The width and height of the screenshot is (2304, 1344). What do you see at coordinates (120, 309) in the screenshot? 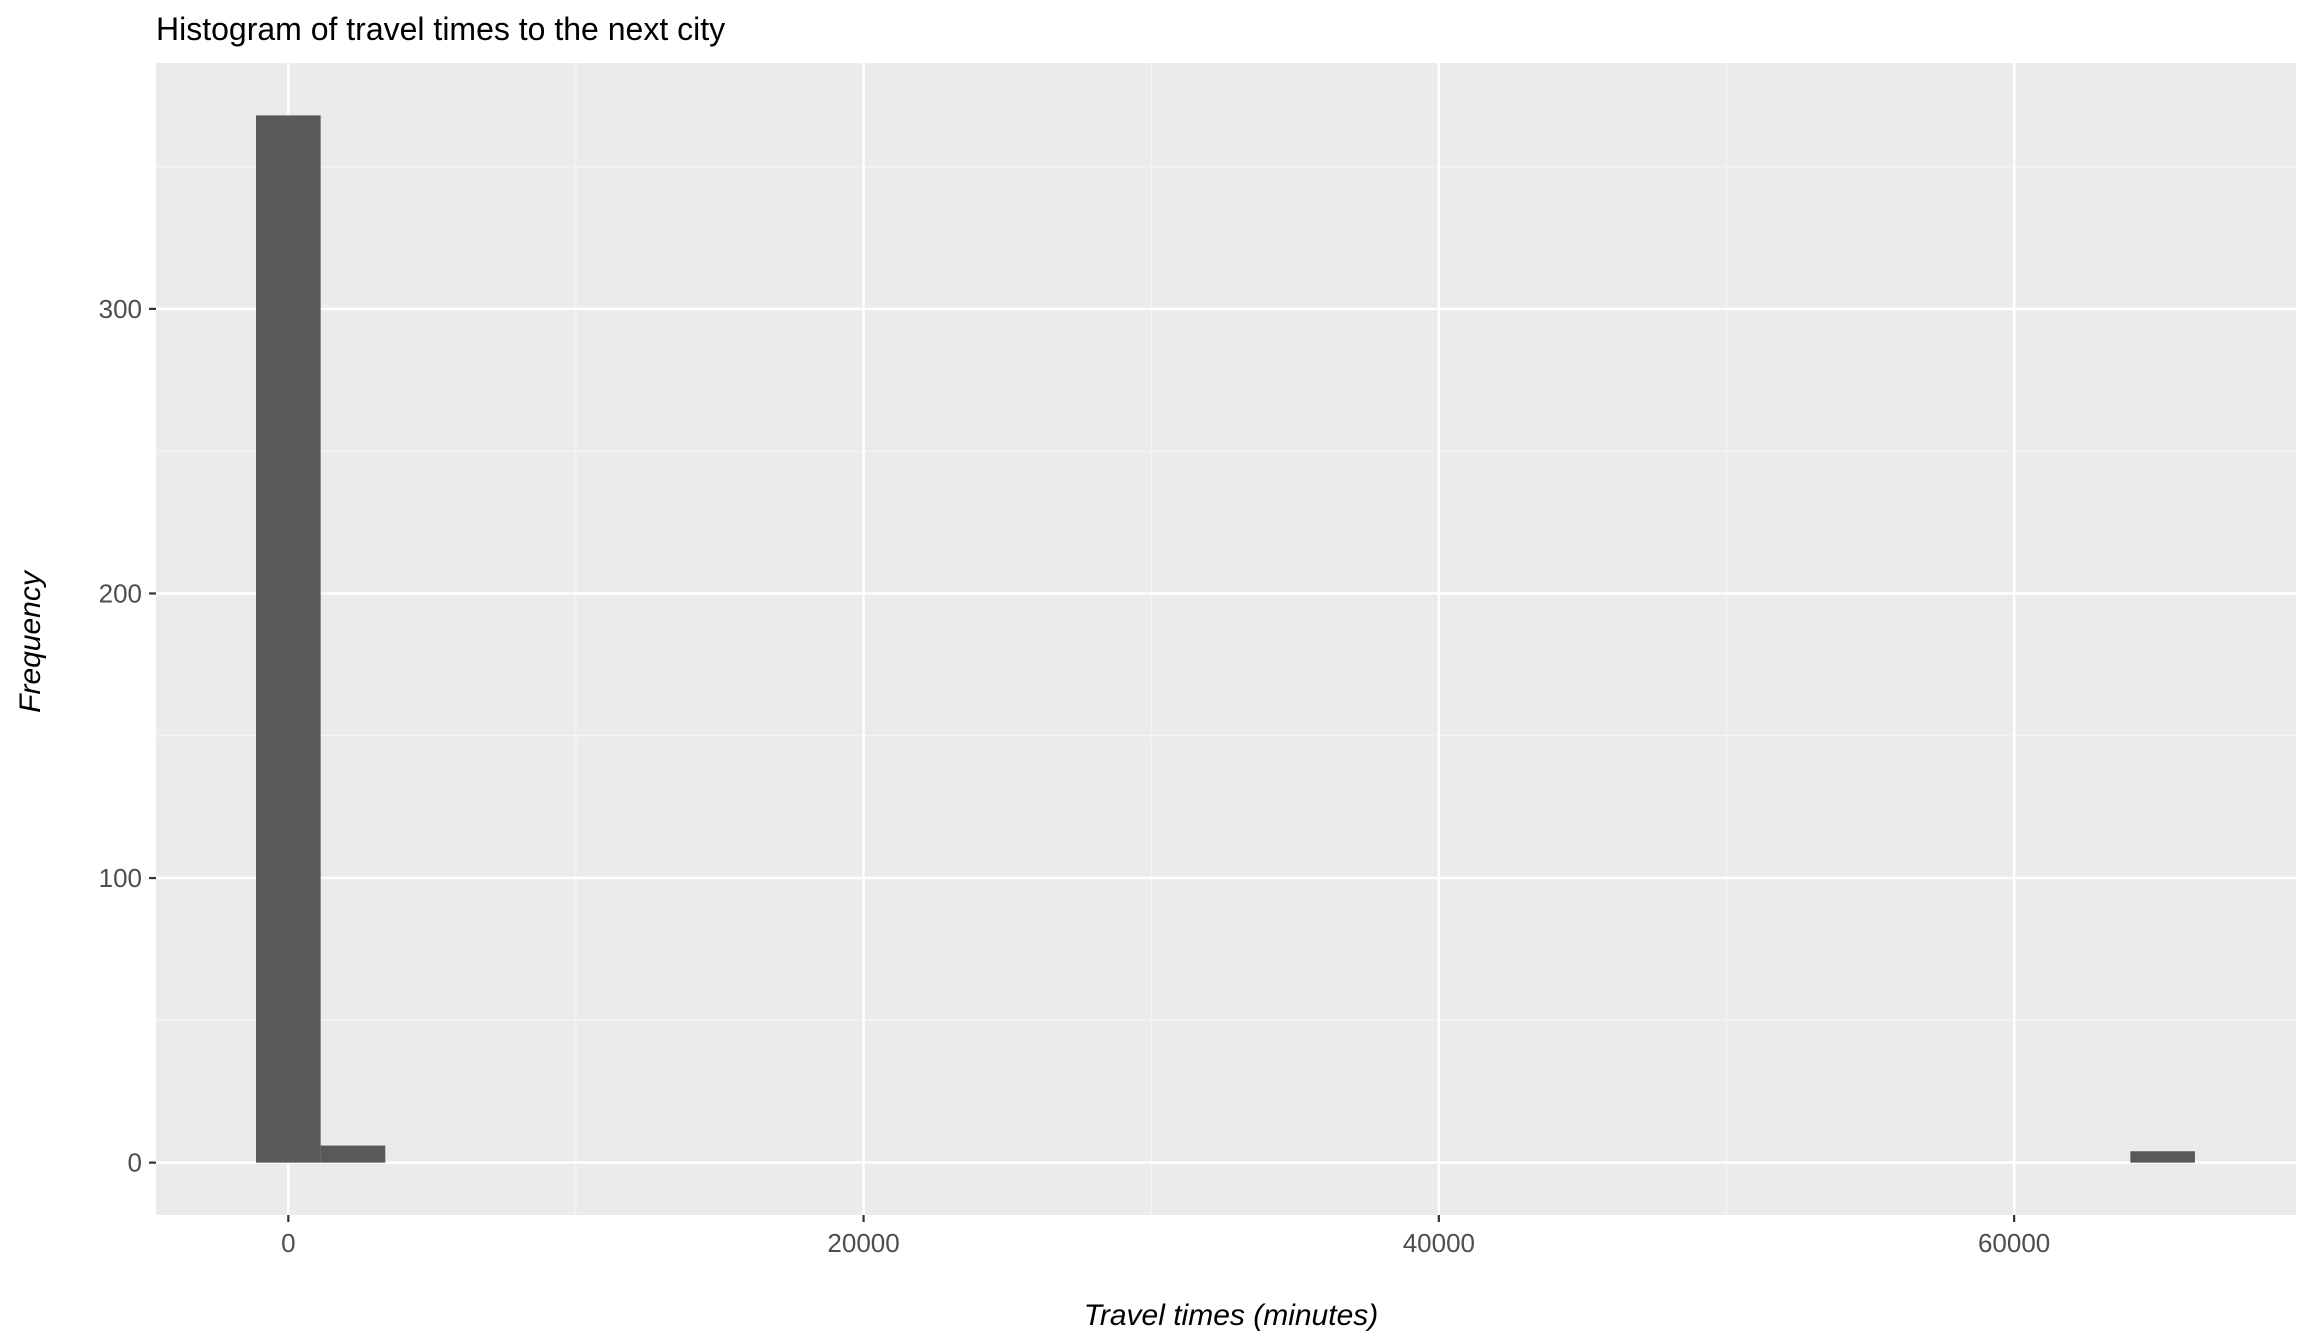
I see `y-tick-label: 300` at bounding box center [120, 309].